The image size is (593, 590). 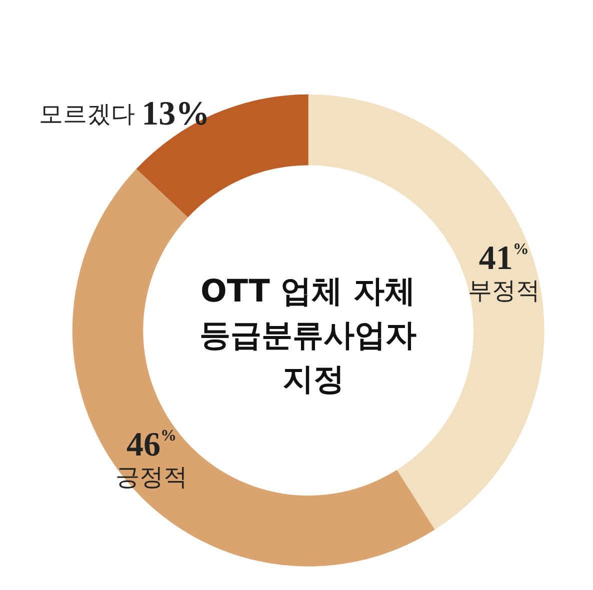 I want to click on data-label: 13%, so click(x=176, y=113).